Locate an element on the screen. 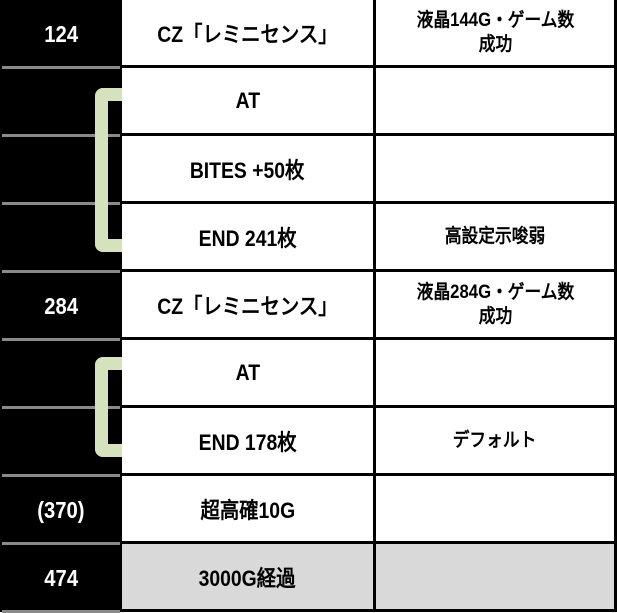  event-text: 3000G経過 is located at coordinates (247, 578).